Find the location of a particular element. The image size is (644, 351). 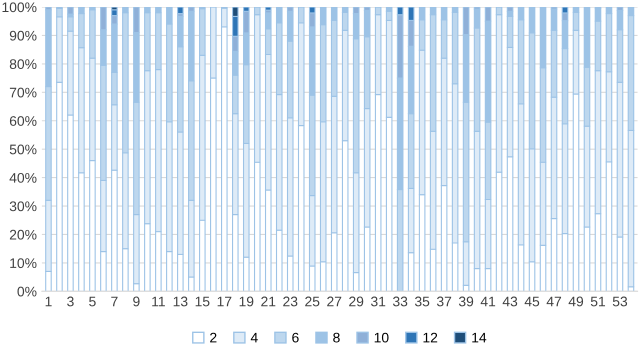

x-tick-label: 11 is located at coordinates (158, 301).